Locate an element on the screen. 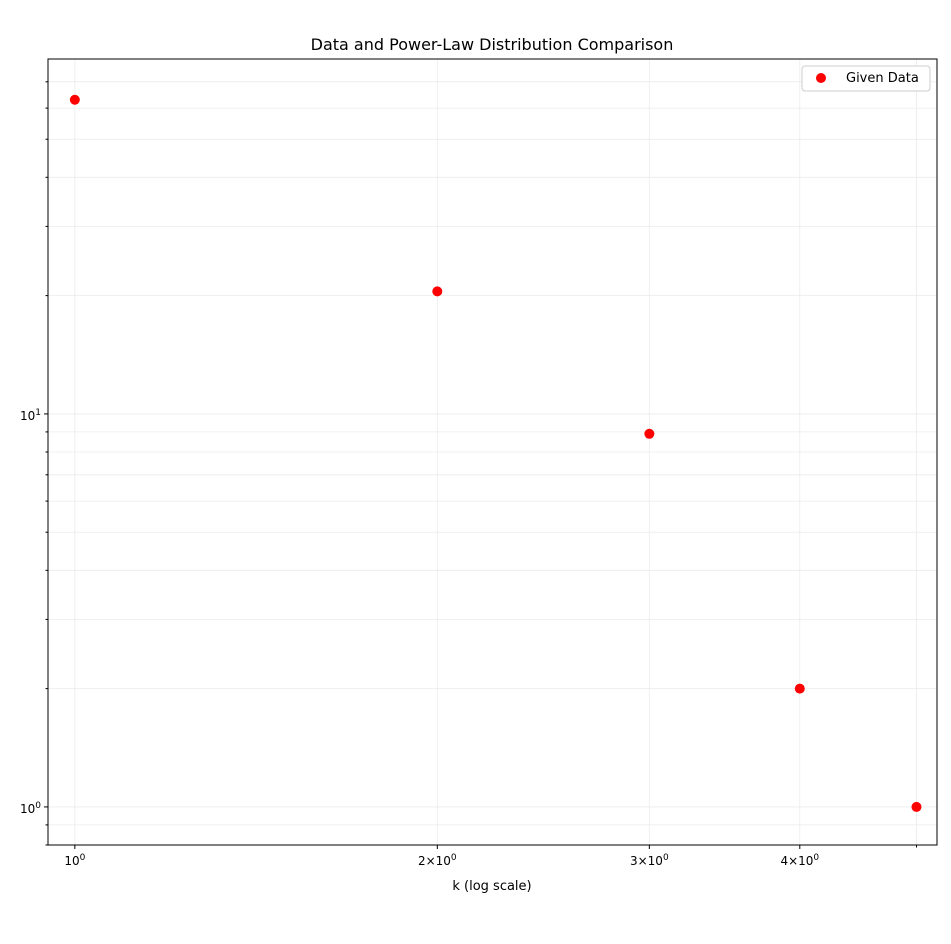 This screenshot has height=944, width=951. legend-label: Given Data is located at coordinates (882, 78).